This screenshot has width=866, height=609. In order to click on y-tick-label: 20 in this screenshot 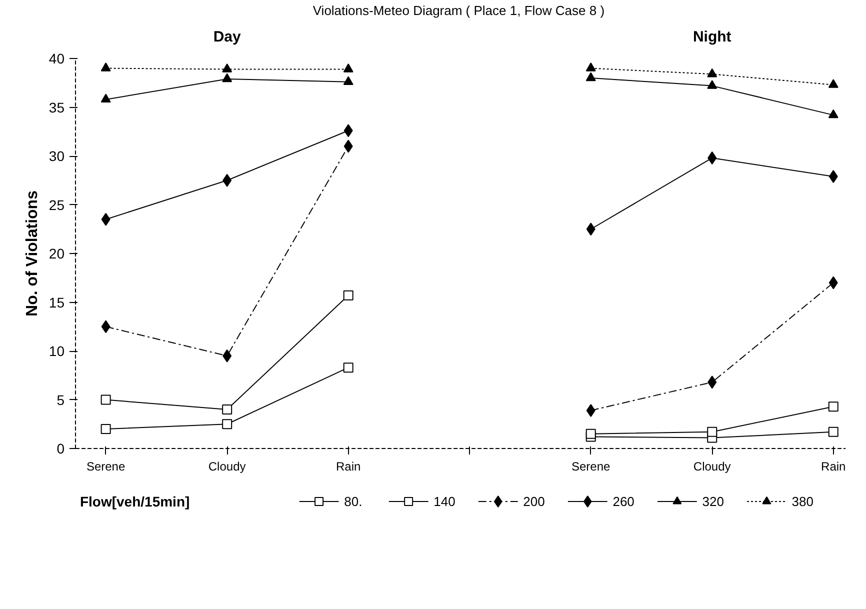, I will do `click(56, 254)`.